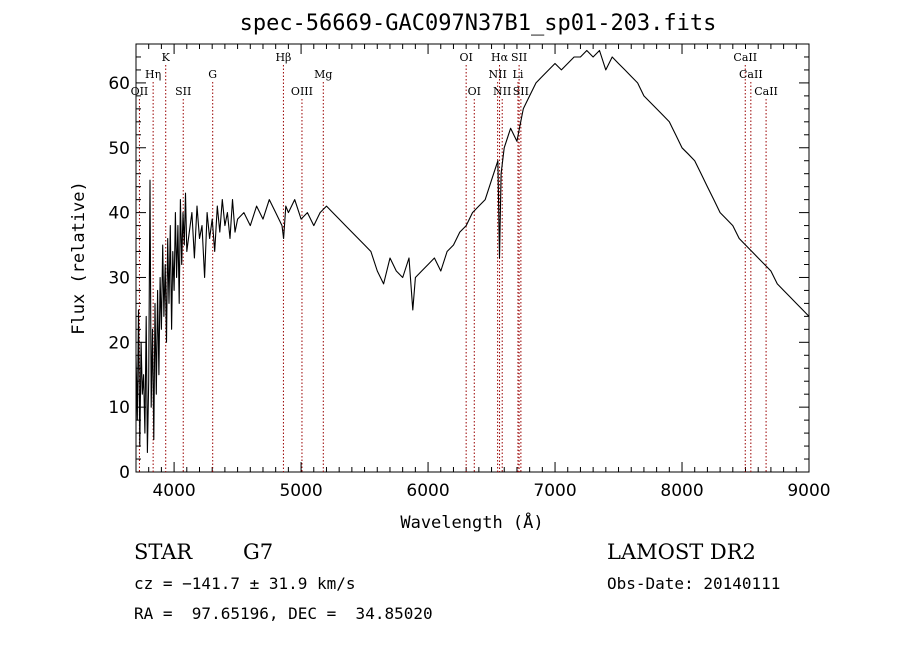 This screenshot has height=649, width=900. I want to click on x-tick-label: 9000, so click(808, 491).